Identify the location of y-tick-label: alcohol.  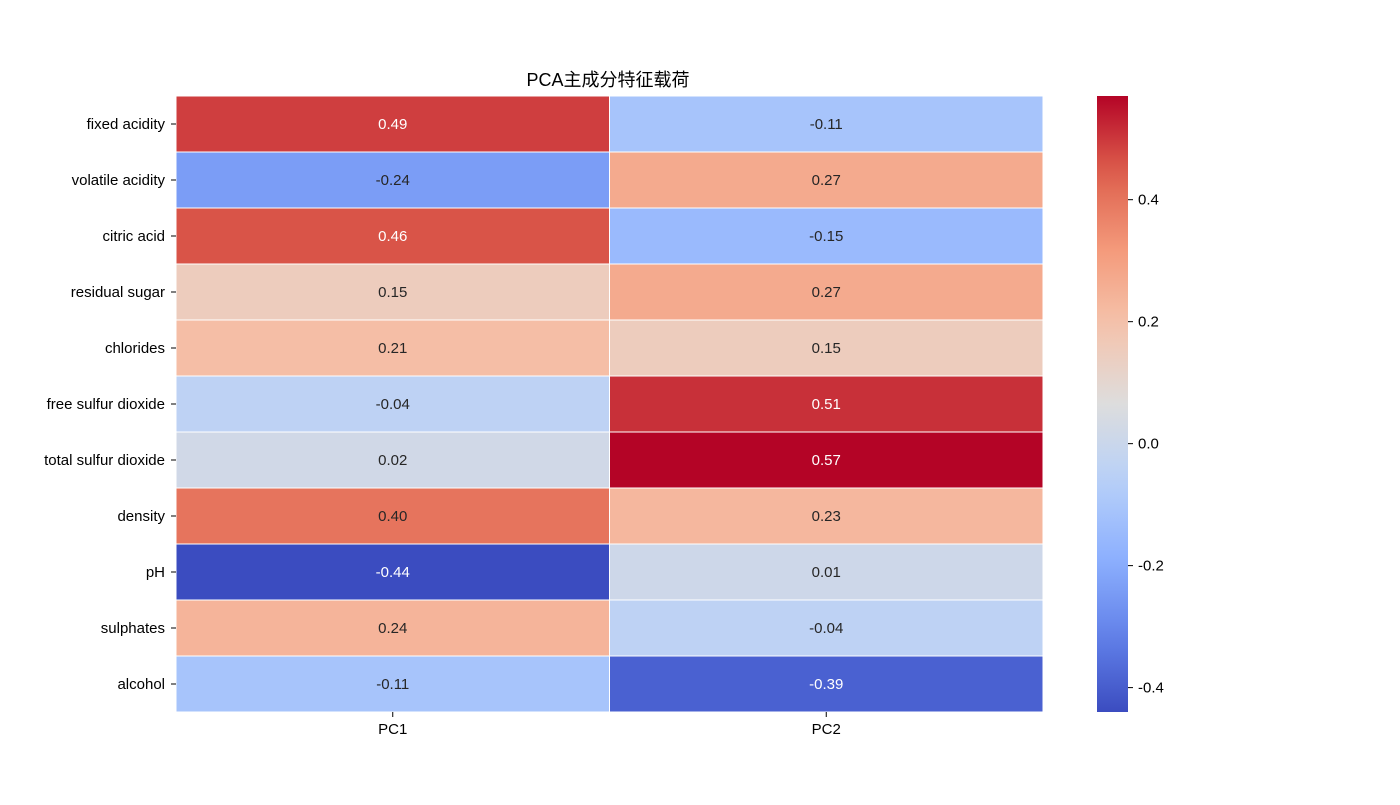
(141, 684).